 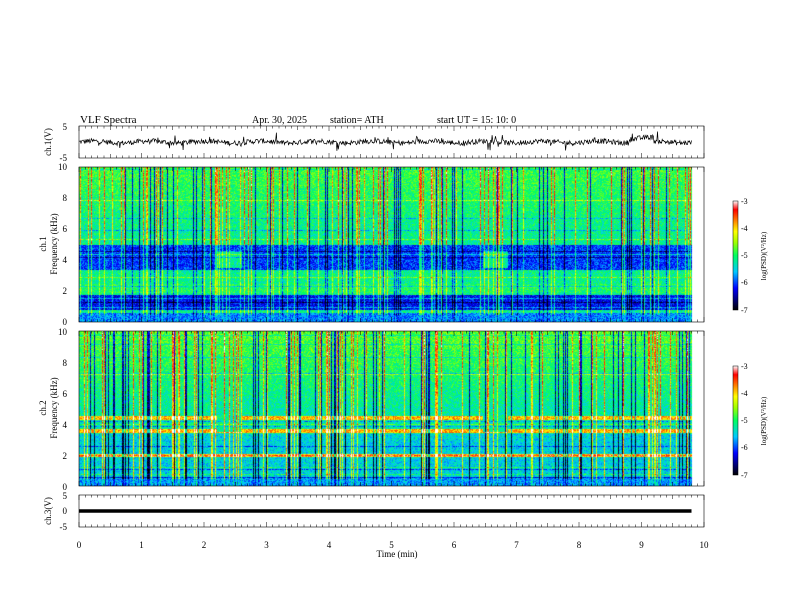 I want to click on time-axis-labels: 0 1 2 3 4 5 6 7 8 9 10, so click(x=393, y=545).